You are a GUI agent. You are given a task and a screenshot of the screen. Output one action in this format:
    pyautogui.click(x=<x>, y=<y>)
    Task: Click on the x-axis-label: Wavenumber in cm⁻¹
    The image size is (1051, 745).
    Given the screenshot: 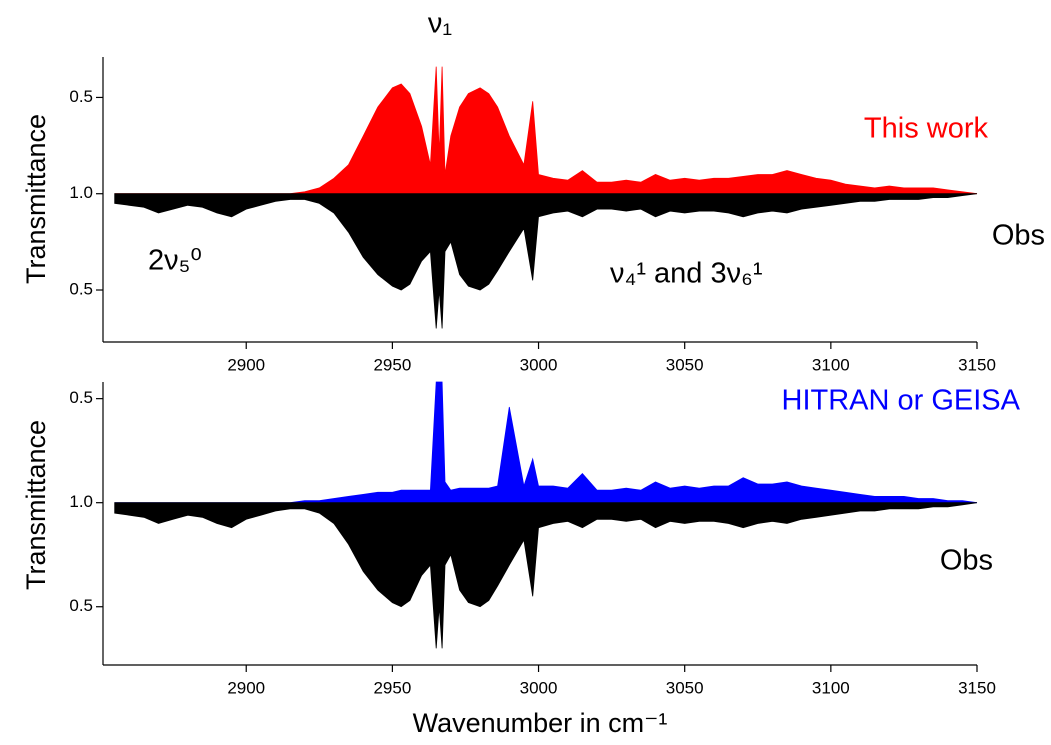 What is the action you would take?
    pyautogui.click(x=540, y=723)
    